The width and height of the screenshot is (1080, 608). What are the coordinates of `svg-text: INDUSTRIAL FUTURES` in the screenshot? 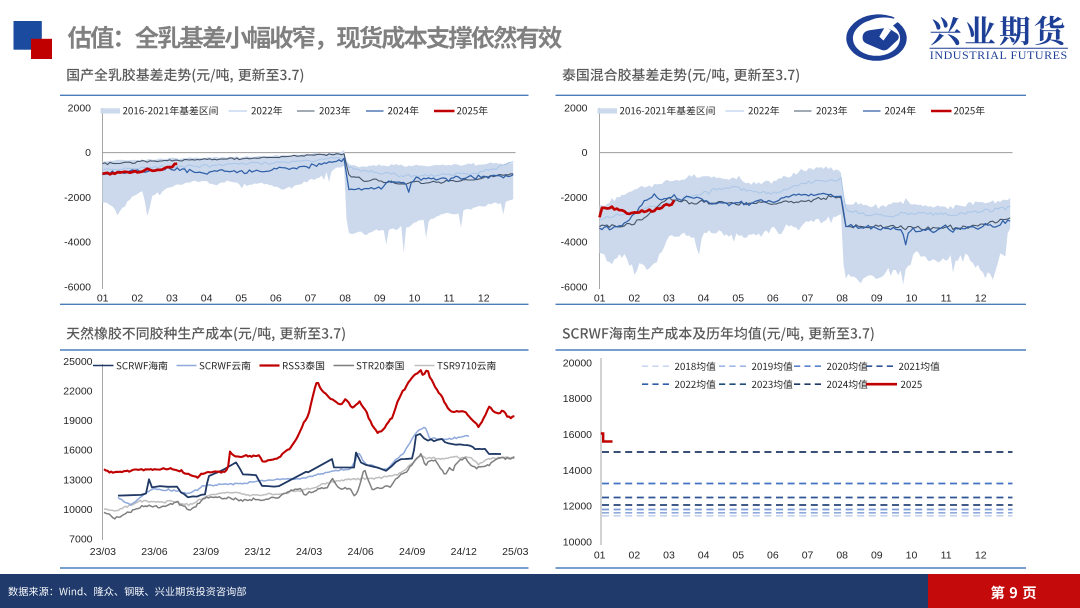 It's located at (999, 55).